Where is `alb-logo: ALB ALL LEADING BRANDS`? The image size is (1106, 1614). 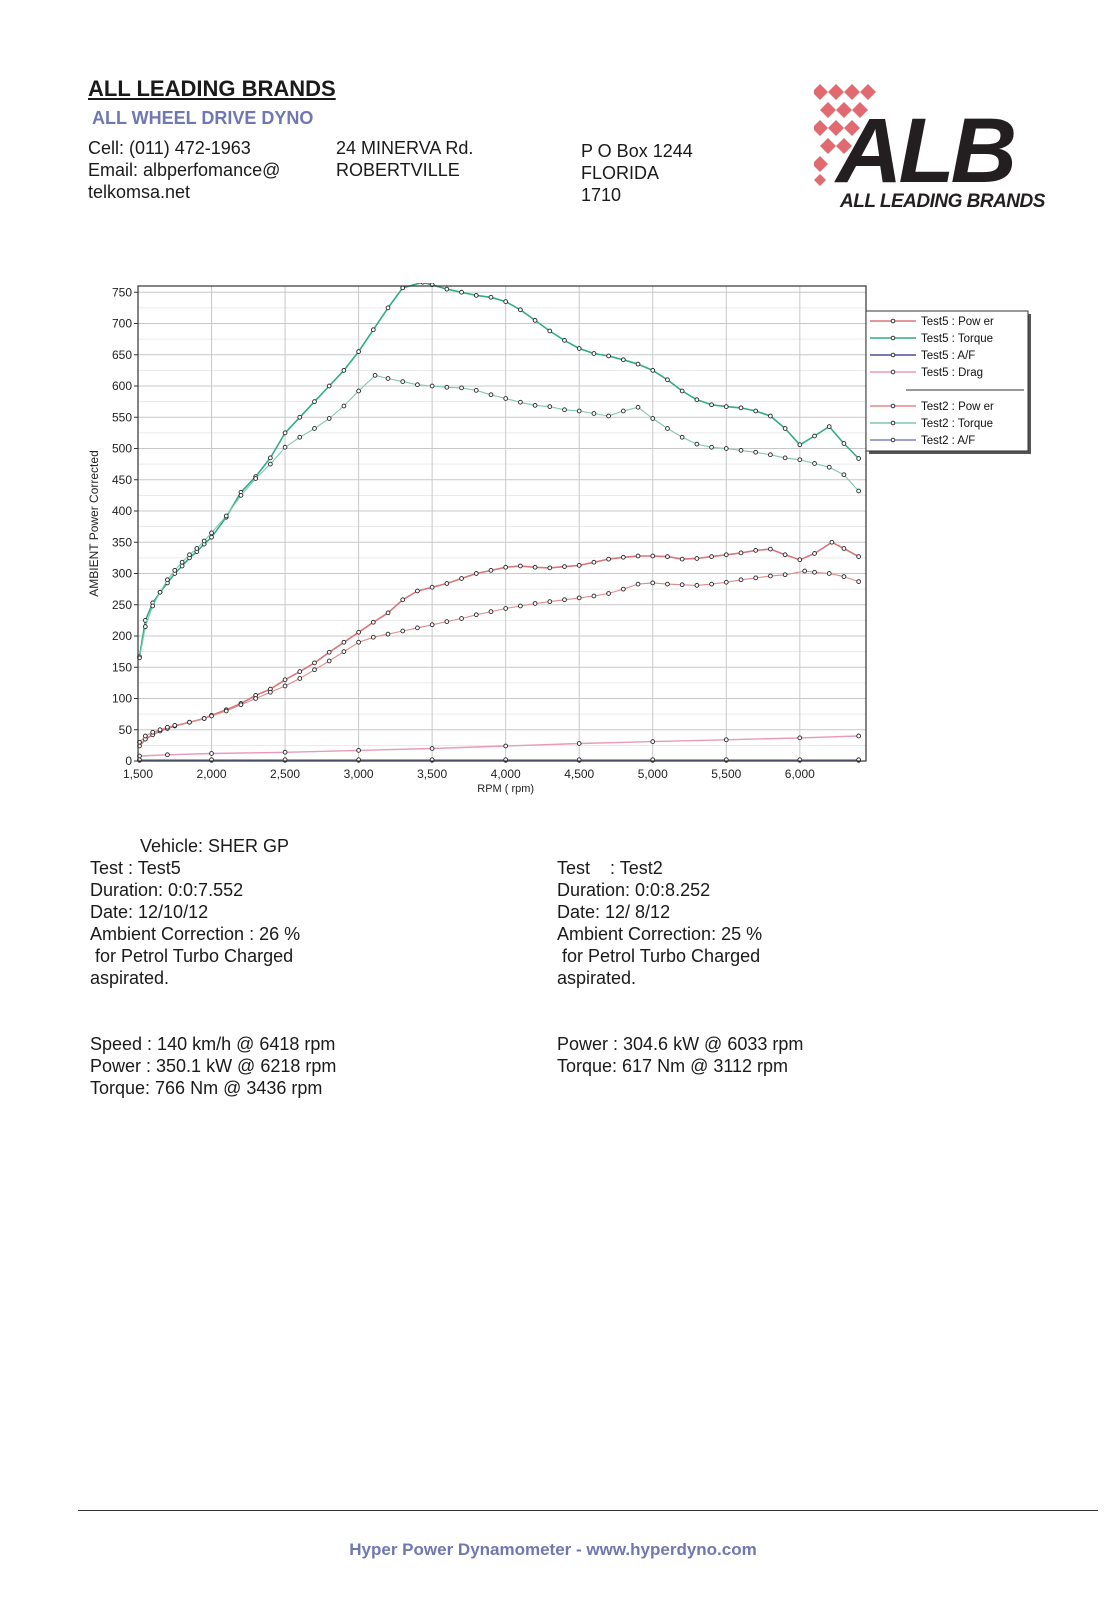 alb-logo: ALB ALL LEADING BRANDS is located at coordinates (930, 148).